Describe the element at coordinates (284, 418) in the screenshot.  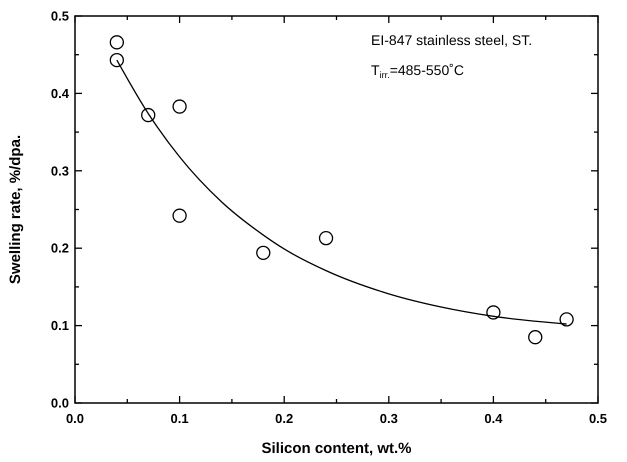
I see `x-tick-label: 0.2` at that location.